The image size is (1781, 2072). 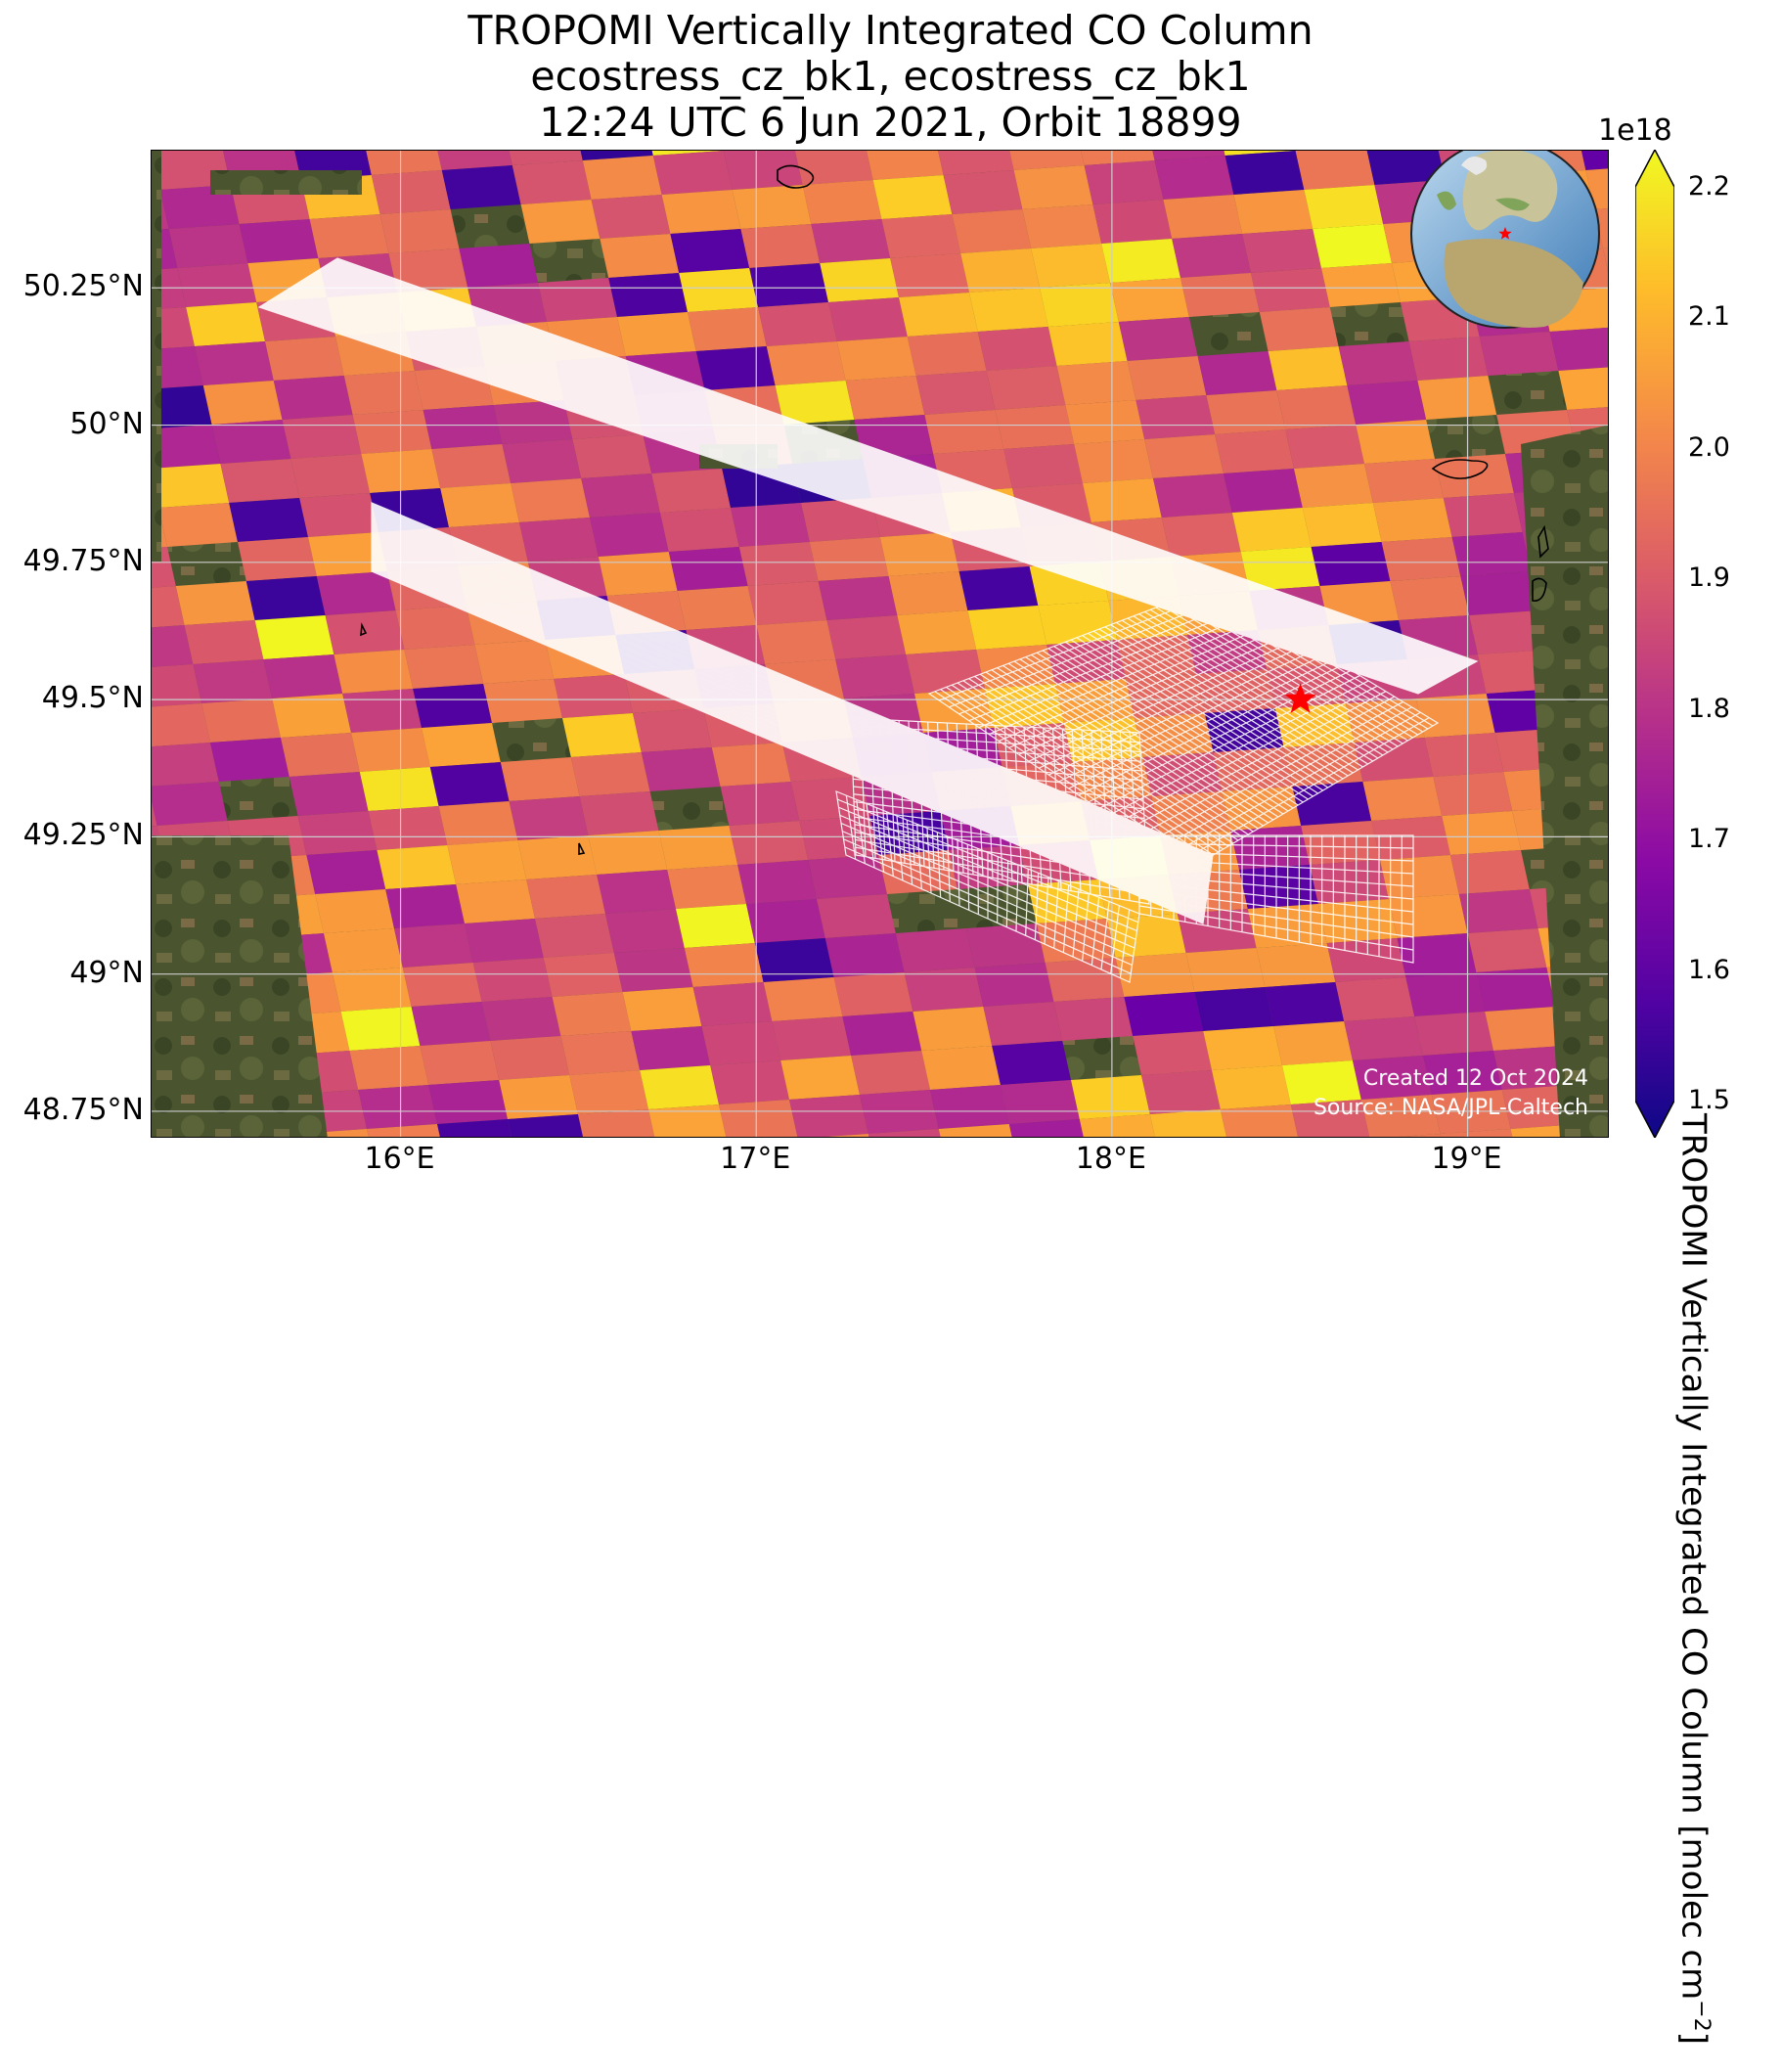 I want to click on lon-tick-label: 18°E, so click(x=1111, y=1160).